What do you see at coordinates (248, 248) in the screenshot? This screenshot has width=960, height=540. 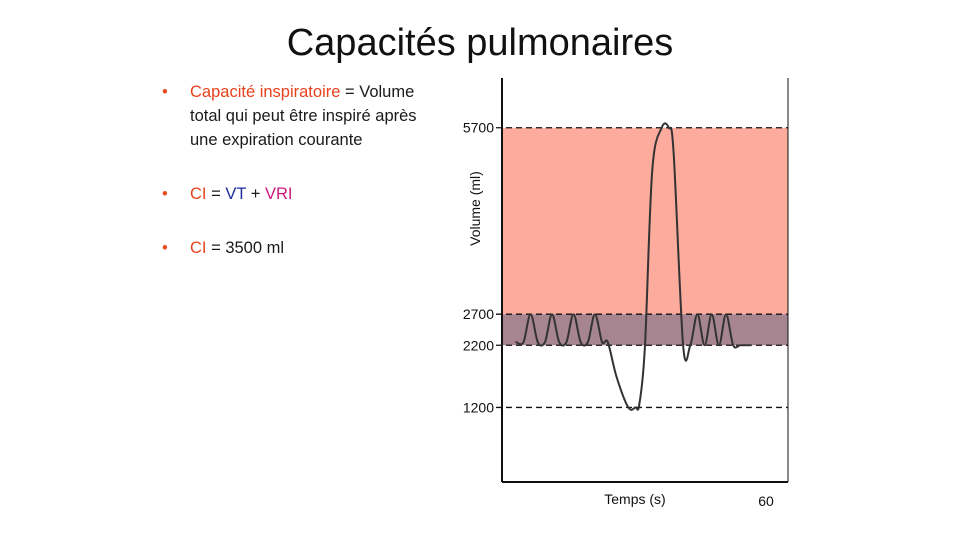 I see `value-text: = 3500 ml` at bounding box center [248, 248].